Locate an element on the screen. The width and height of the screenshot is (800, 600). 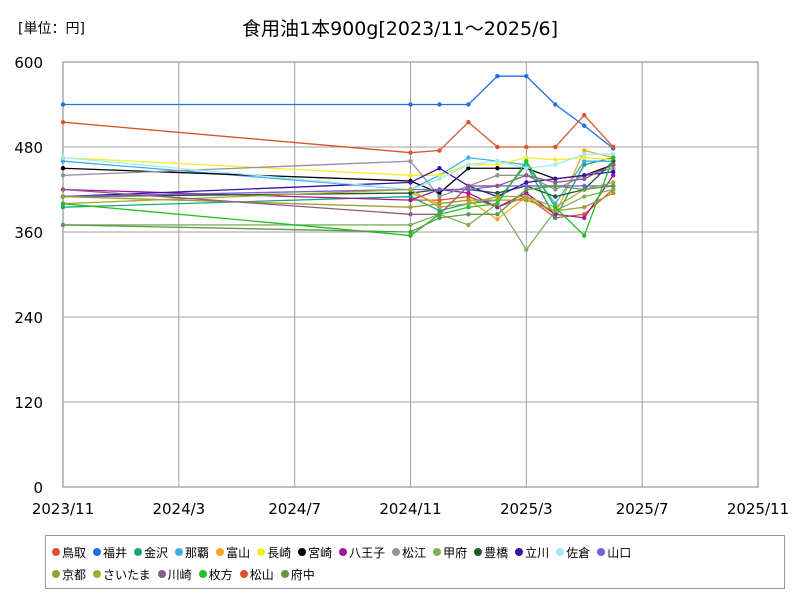
legend-label: 長崎 is located at coordinates (279, 552).